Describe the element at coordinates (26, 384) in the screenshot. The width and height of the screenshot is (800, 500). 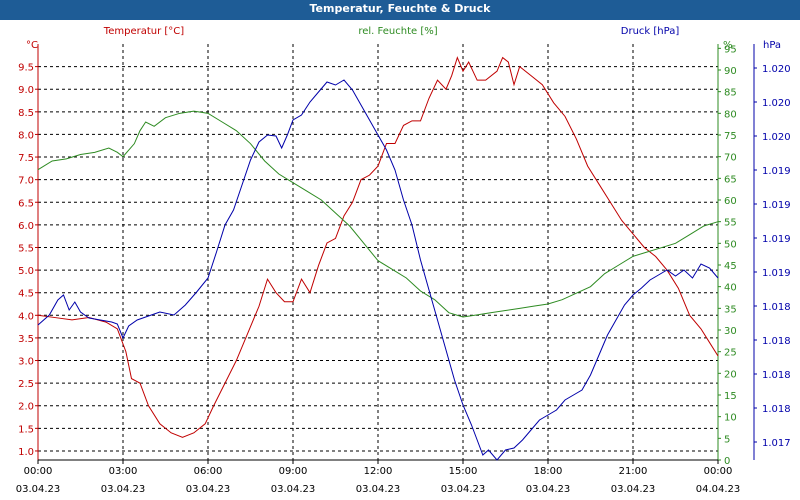
I see `temperature-tick-label: 2.5` at that location.